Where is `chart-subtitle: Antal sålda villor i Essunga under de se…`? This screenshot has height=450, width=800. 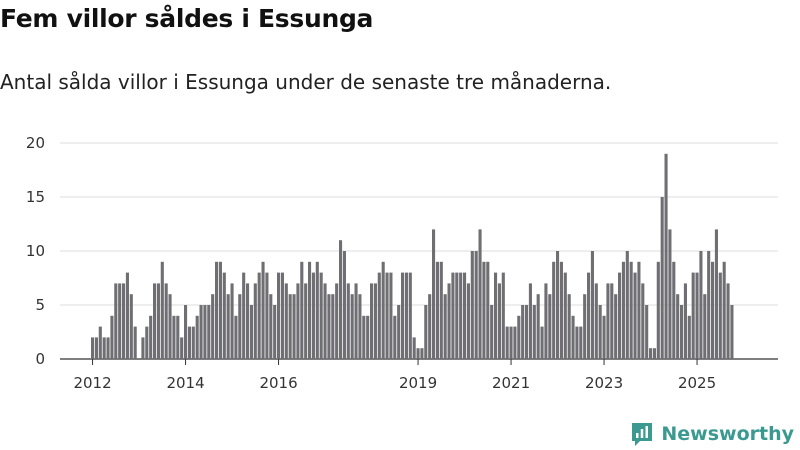 chart-subtitle: Antal sålda villor i Essunga under de se… is located at coordinates (306, 82).